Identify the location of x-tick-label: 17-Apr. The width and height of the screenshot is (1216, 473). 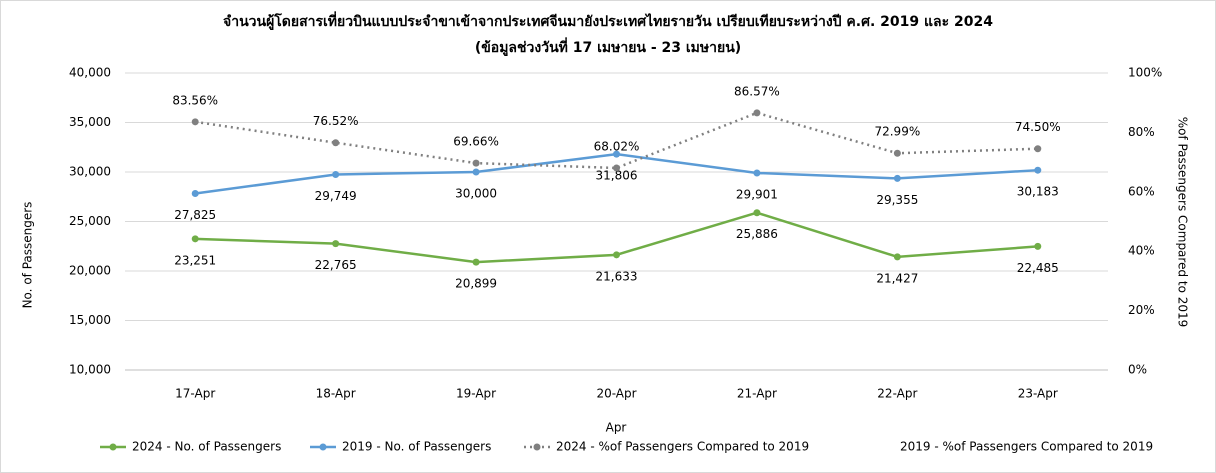
(195, 394).